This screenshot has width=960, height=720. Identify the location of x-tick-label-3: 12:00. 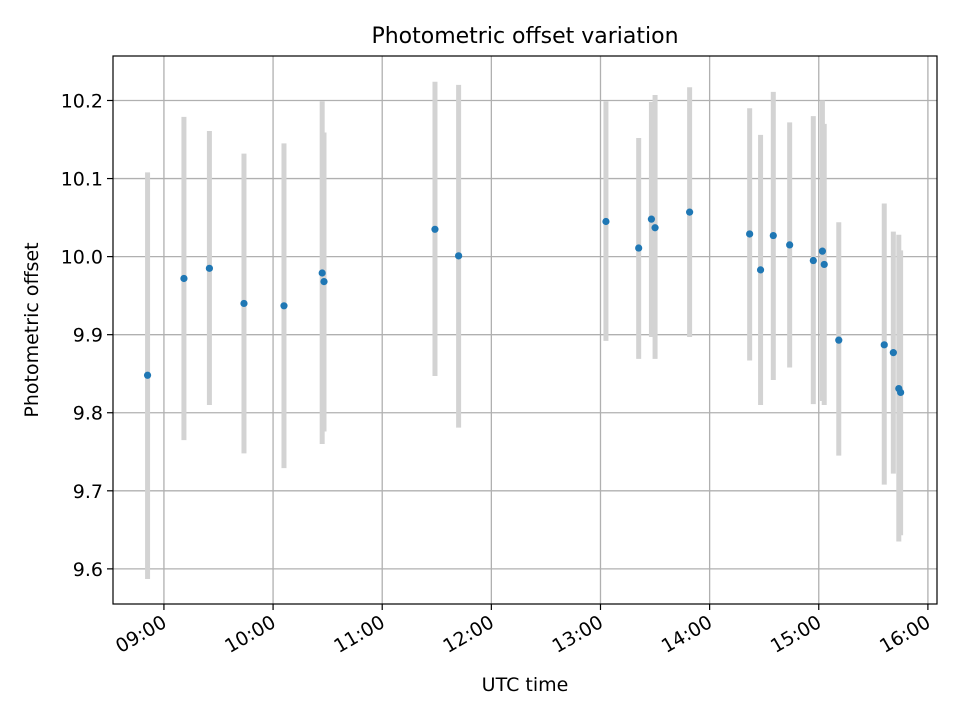
(468, 634).